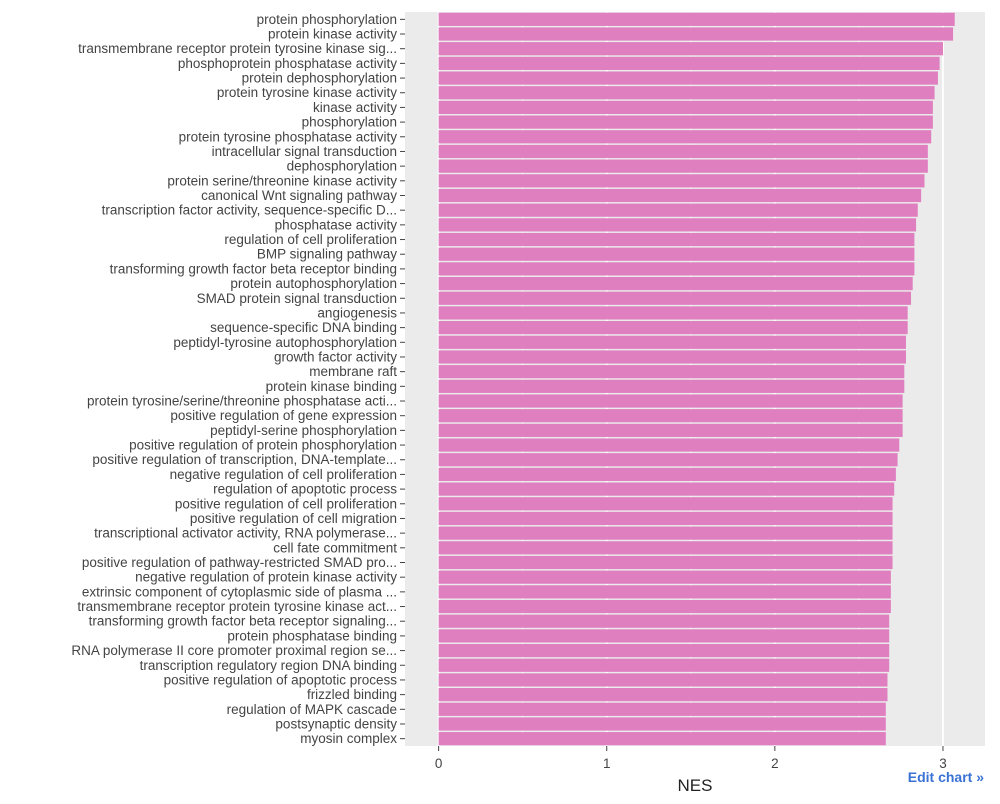 The image size is (1000, 804). I want to click on category-label: protein kinase activity, so click(332, 34).